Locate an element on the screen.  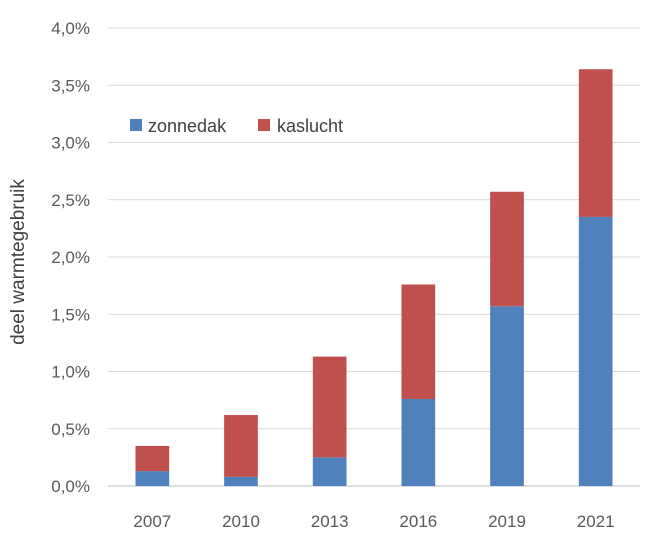
y-tick-label: 2,0% is located at coordinates (70, 257).